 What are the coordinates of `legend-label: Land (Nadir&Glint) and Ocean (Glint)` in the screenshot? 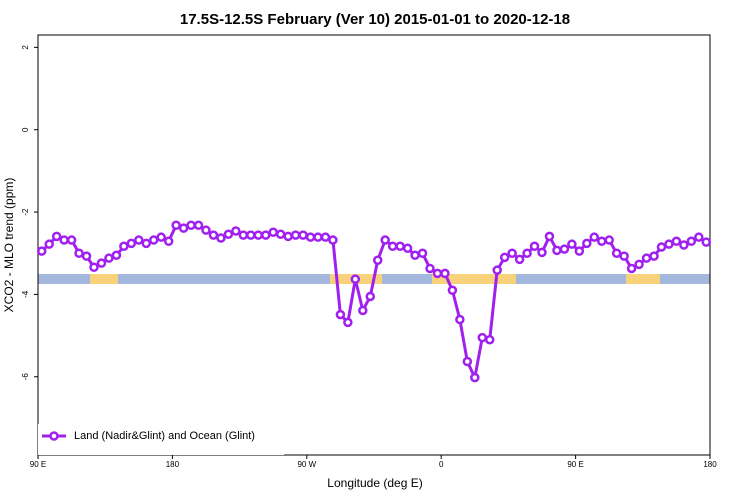 It's located at (164, 436).